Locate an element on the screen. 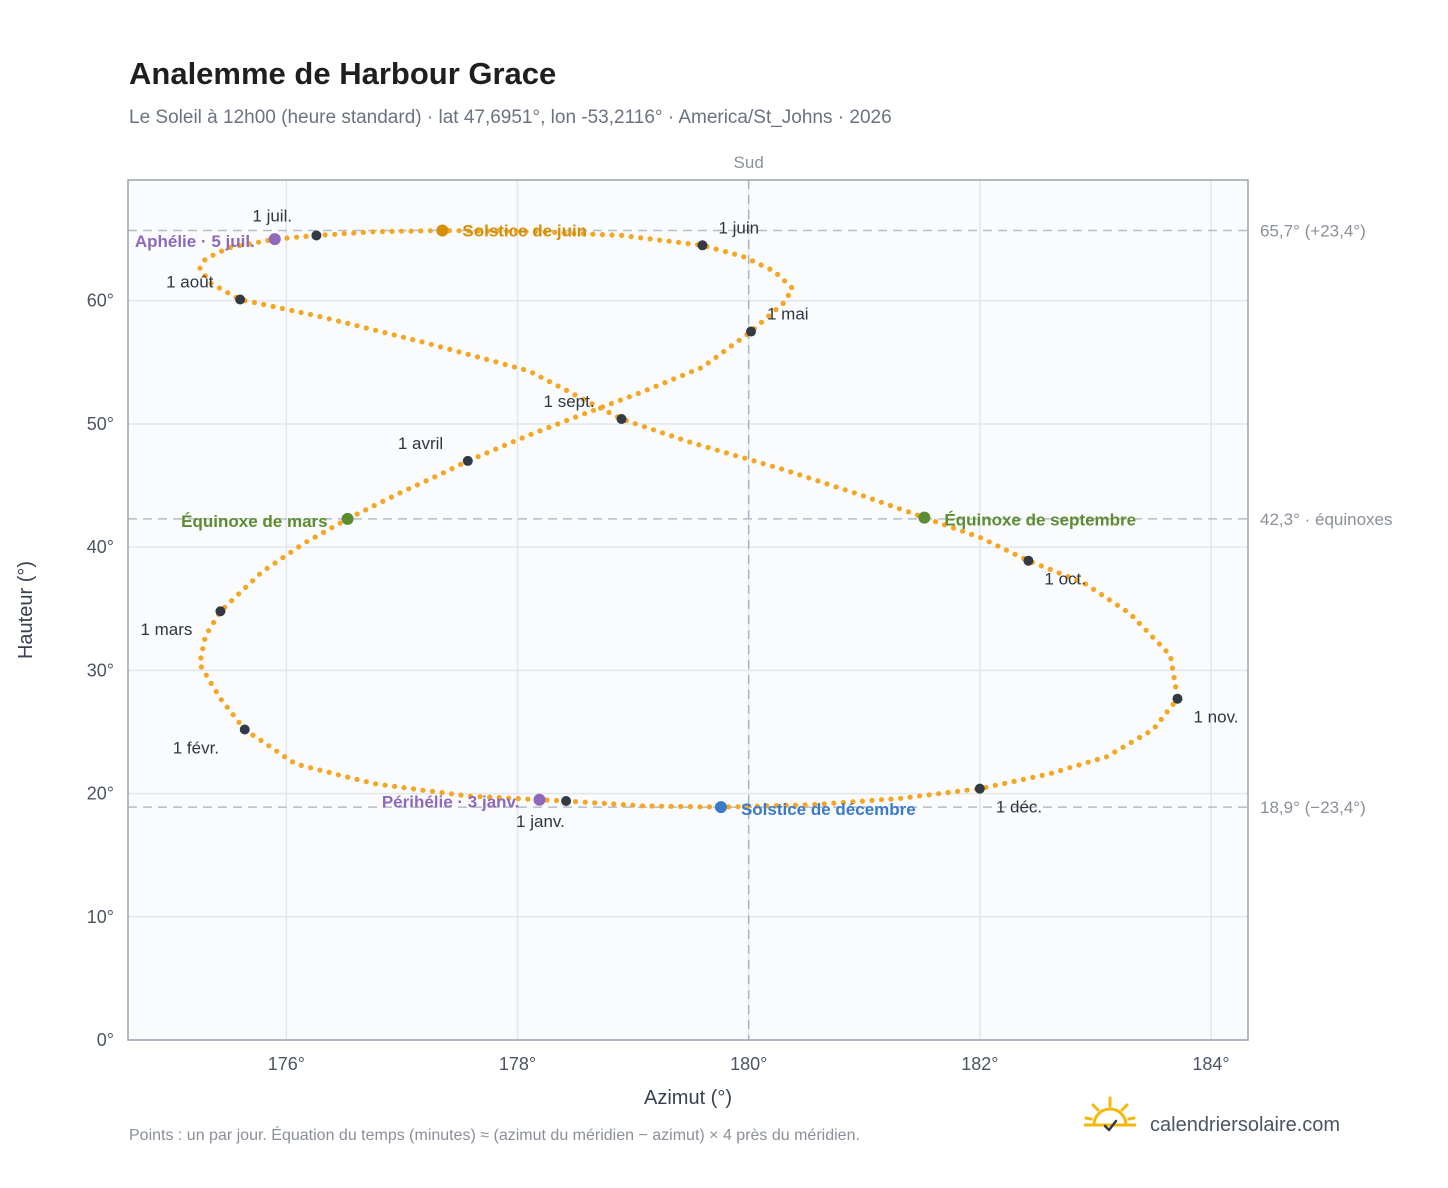  month-label-1-oct: 1 oct. is located at coordinates (1065, 579).